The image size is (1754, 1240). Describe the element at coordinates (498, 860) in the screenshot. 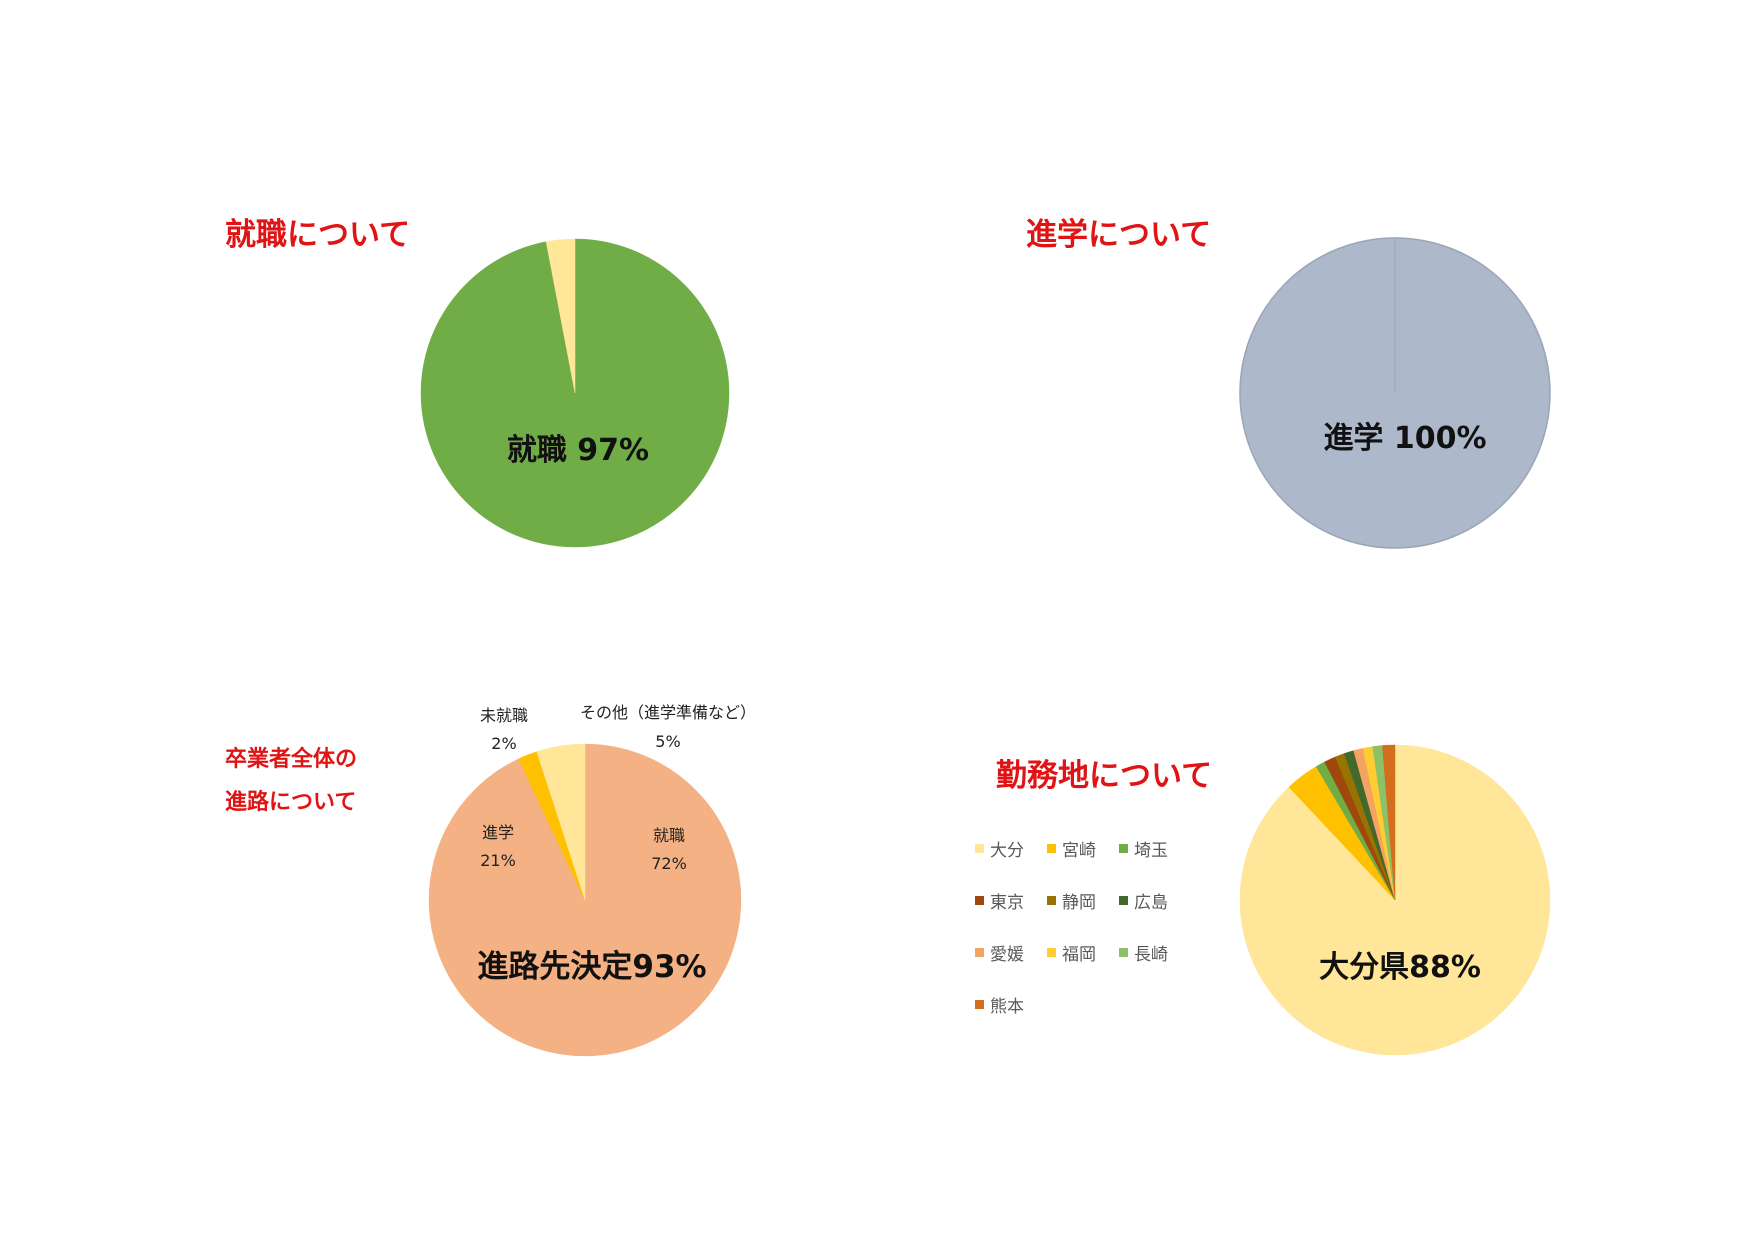

I see `slice-value-higher-education: 21%` at that location.